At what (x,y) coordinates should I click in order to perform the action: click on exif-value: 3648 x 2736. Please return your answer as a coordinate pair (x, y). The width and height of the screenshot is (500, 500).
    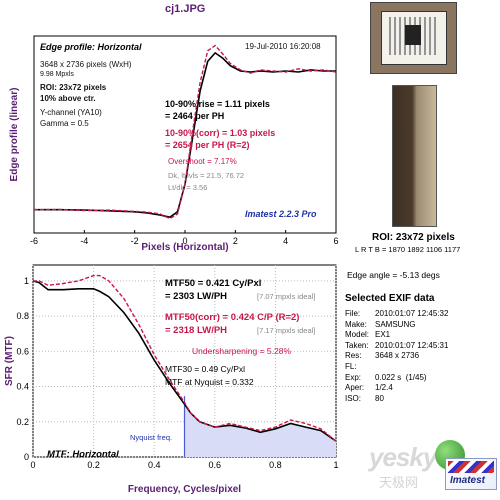
    Looking at the image, I should click on (397, 356).